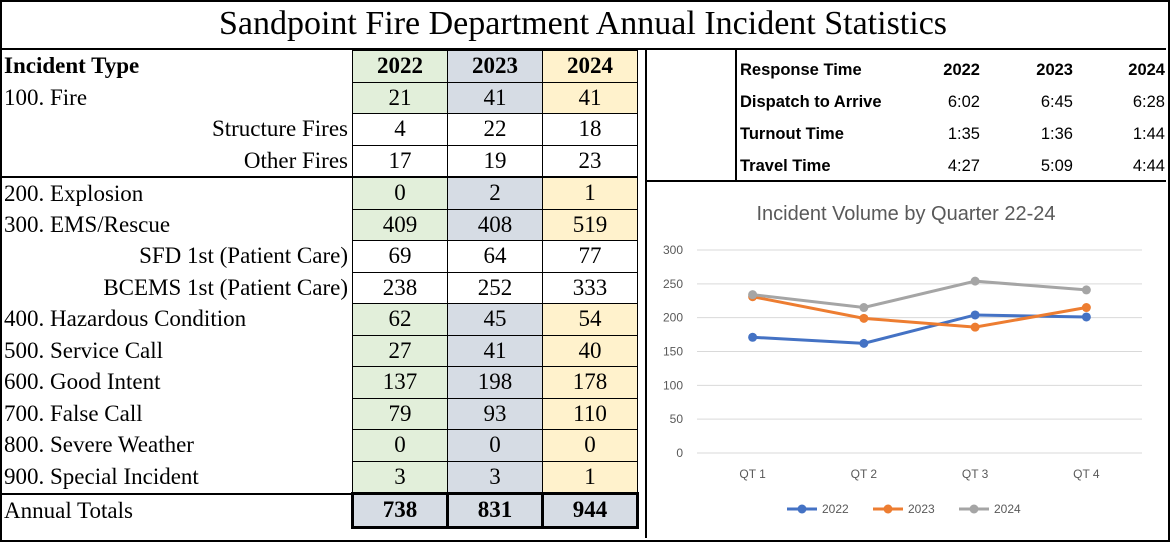 Image resolution: width=1170 pixels, height=542 pixels. I want to click on legend-label: 2022, so click(835, 509).